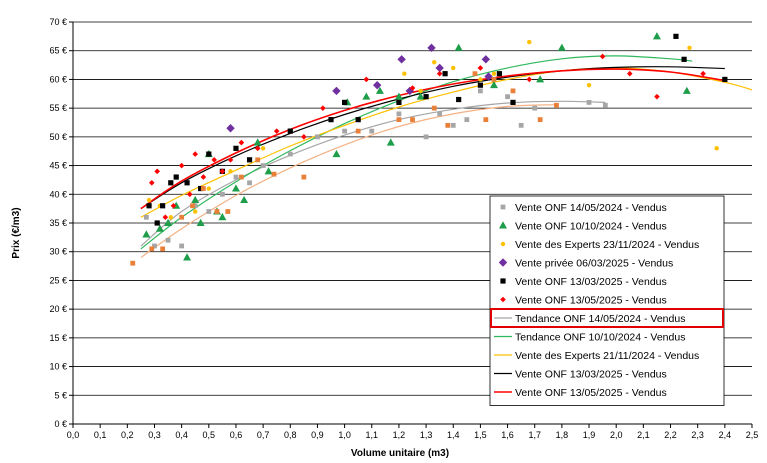  I want to click on y-tick-label: 55 €, so click(58, 108).